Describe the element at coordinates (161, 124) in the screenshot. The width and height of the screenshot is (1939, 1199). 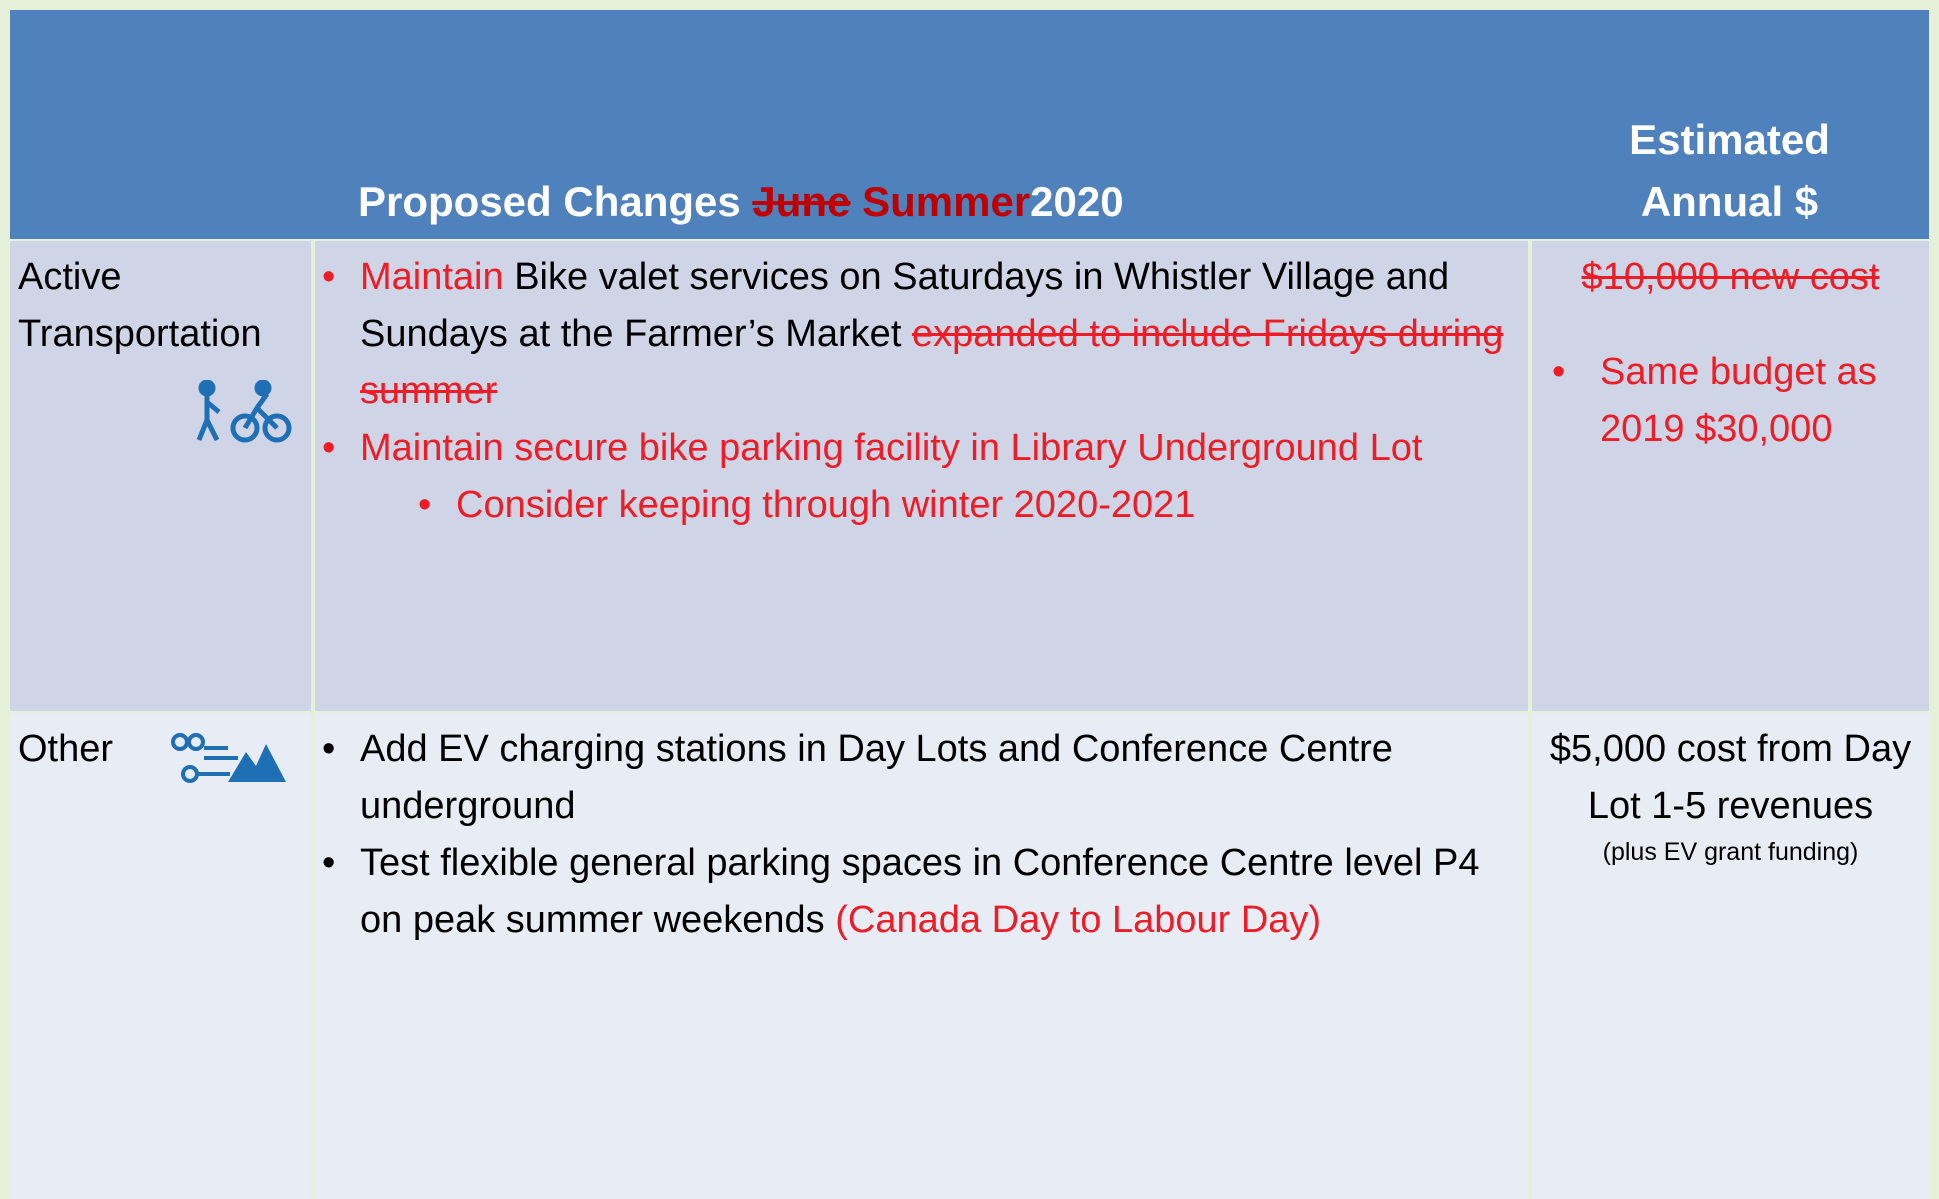
I see `header-cell` at that location.